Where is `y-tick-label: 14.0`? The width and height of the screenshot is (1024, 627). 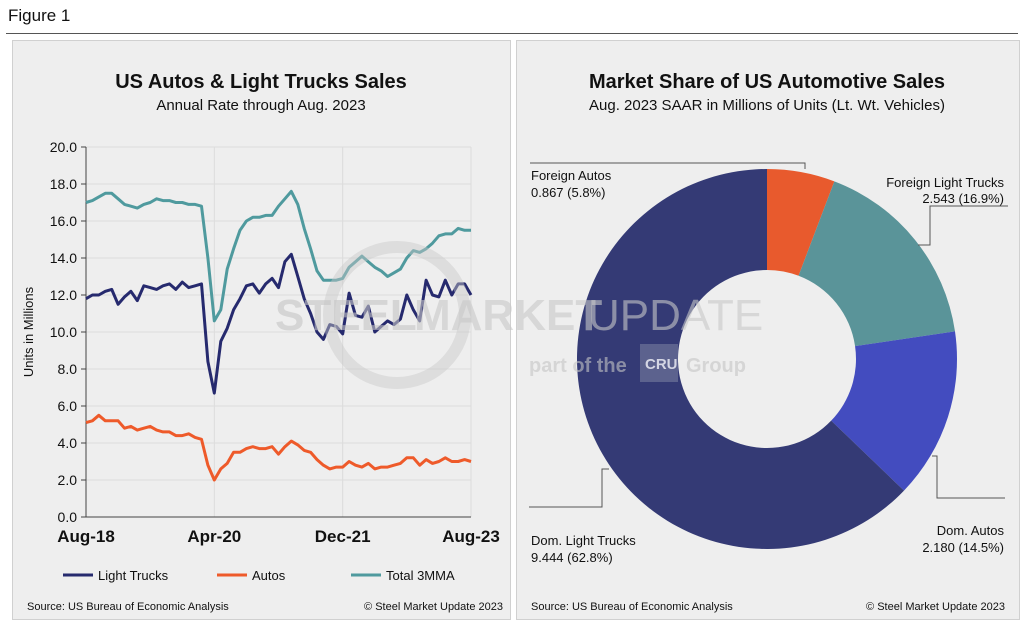 y-tick-label: 14.0 is located at coordinates (63, 258).